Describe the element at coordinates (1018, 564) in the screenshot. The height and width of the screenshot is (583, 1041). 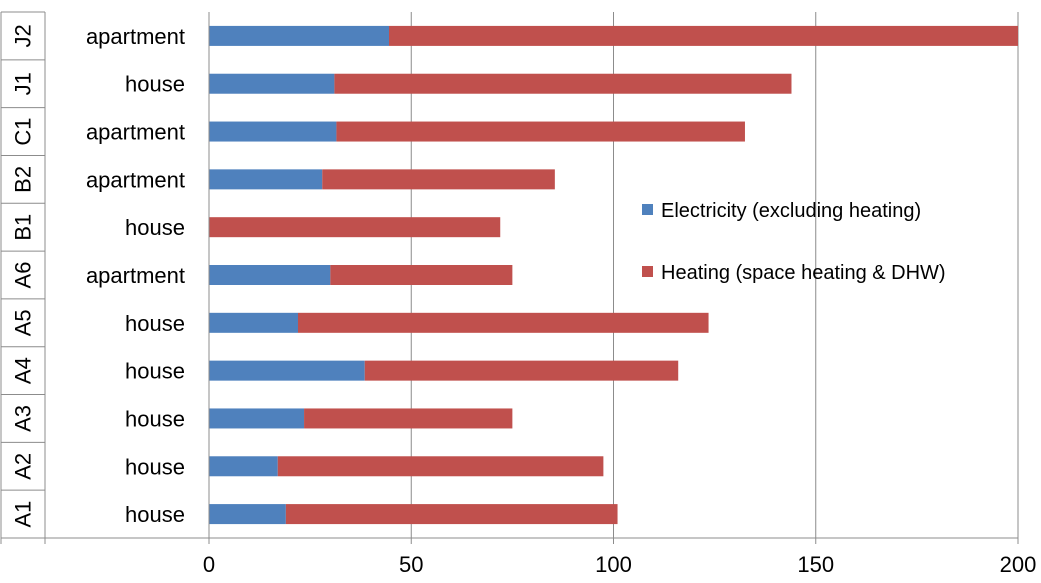
I see `x-tick-label: 200` at that location.